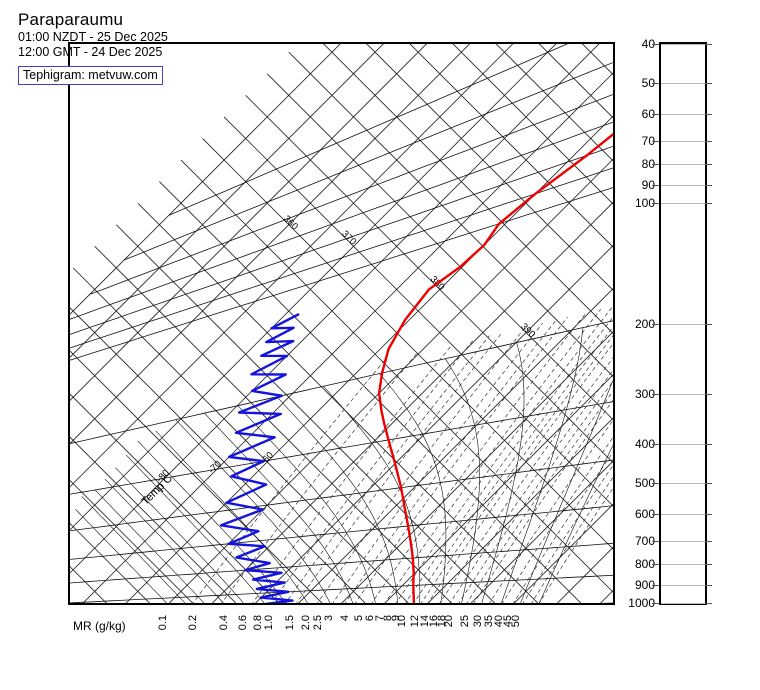 The height and width of the screenshot is (690, 760). Describe the element at coordinates (192, 623) in the screenshot. I see `mixing-ratio-tick-label: 0.2` at that location.